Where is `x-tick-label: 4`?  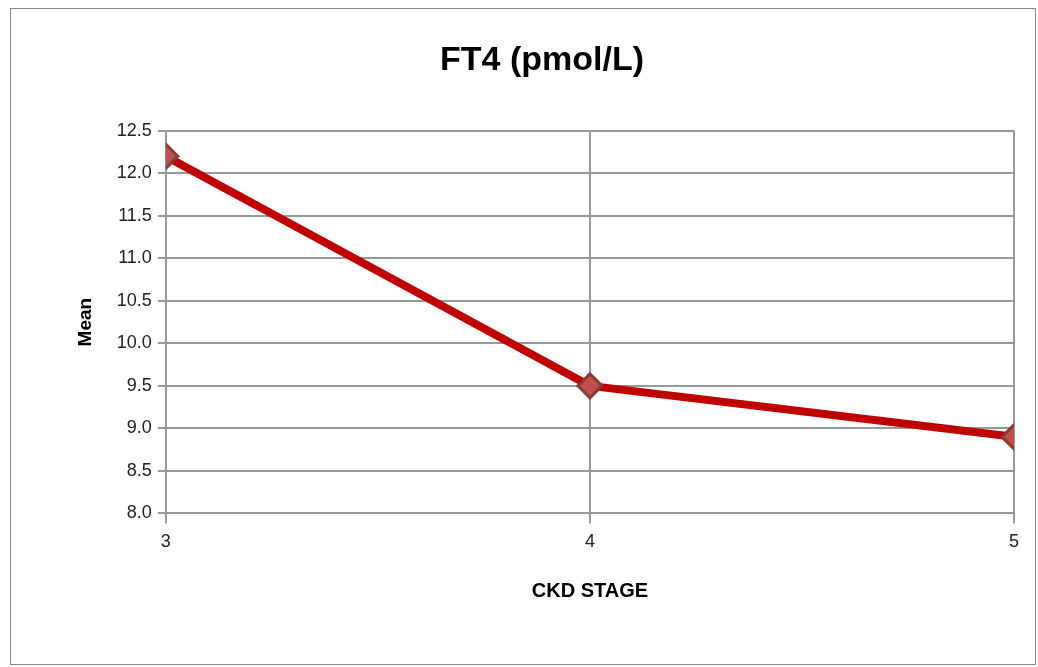
x-tick-label: 4 is located at coordinates (589, 541).